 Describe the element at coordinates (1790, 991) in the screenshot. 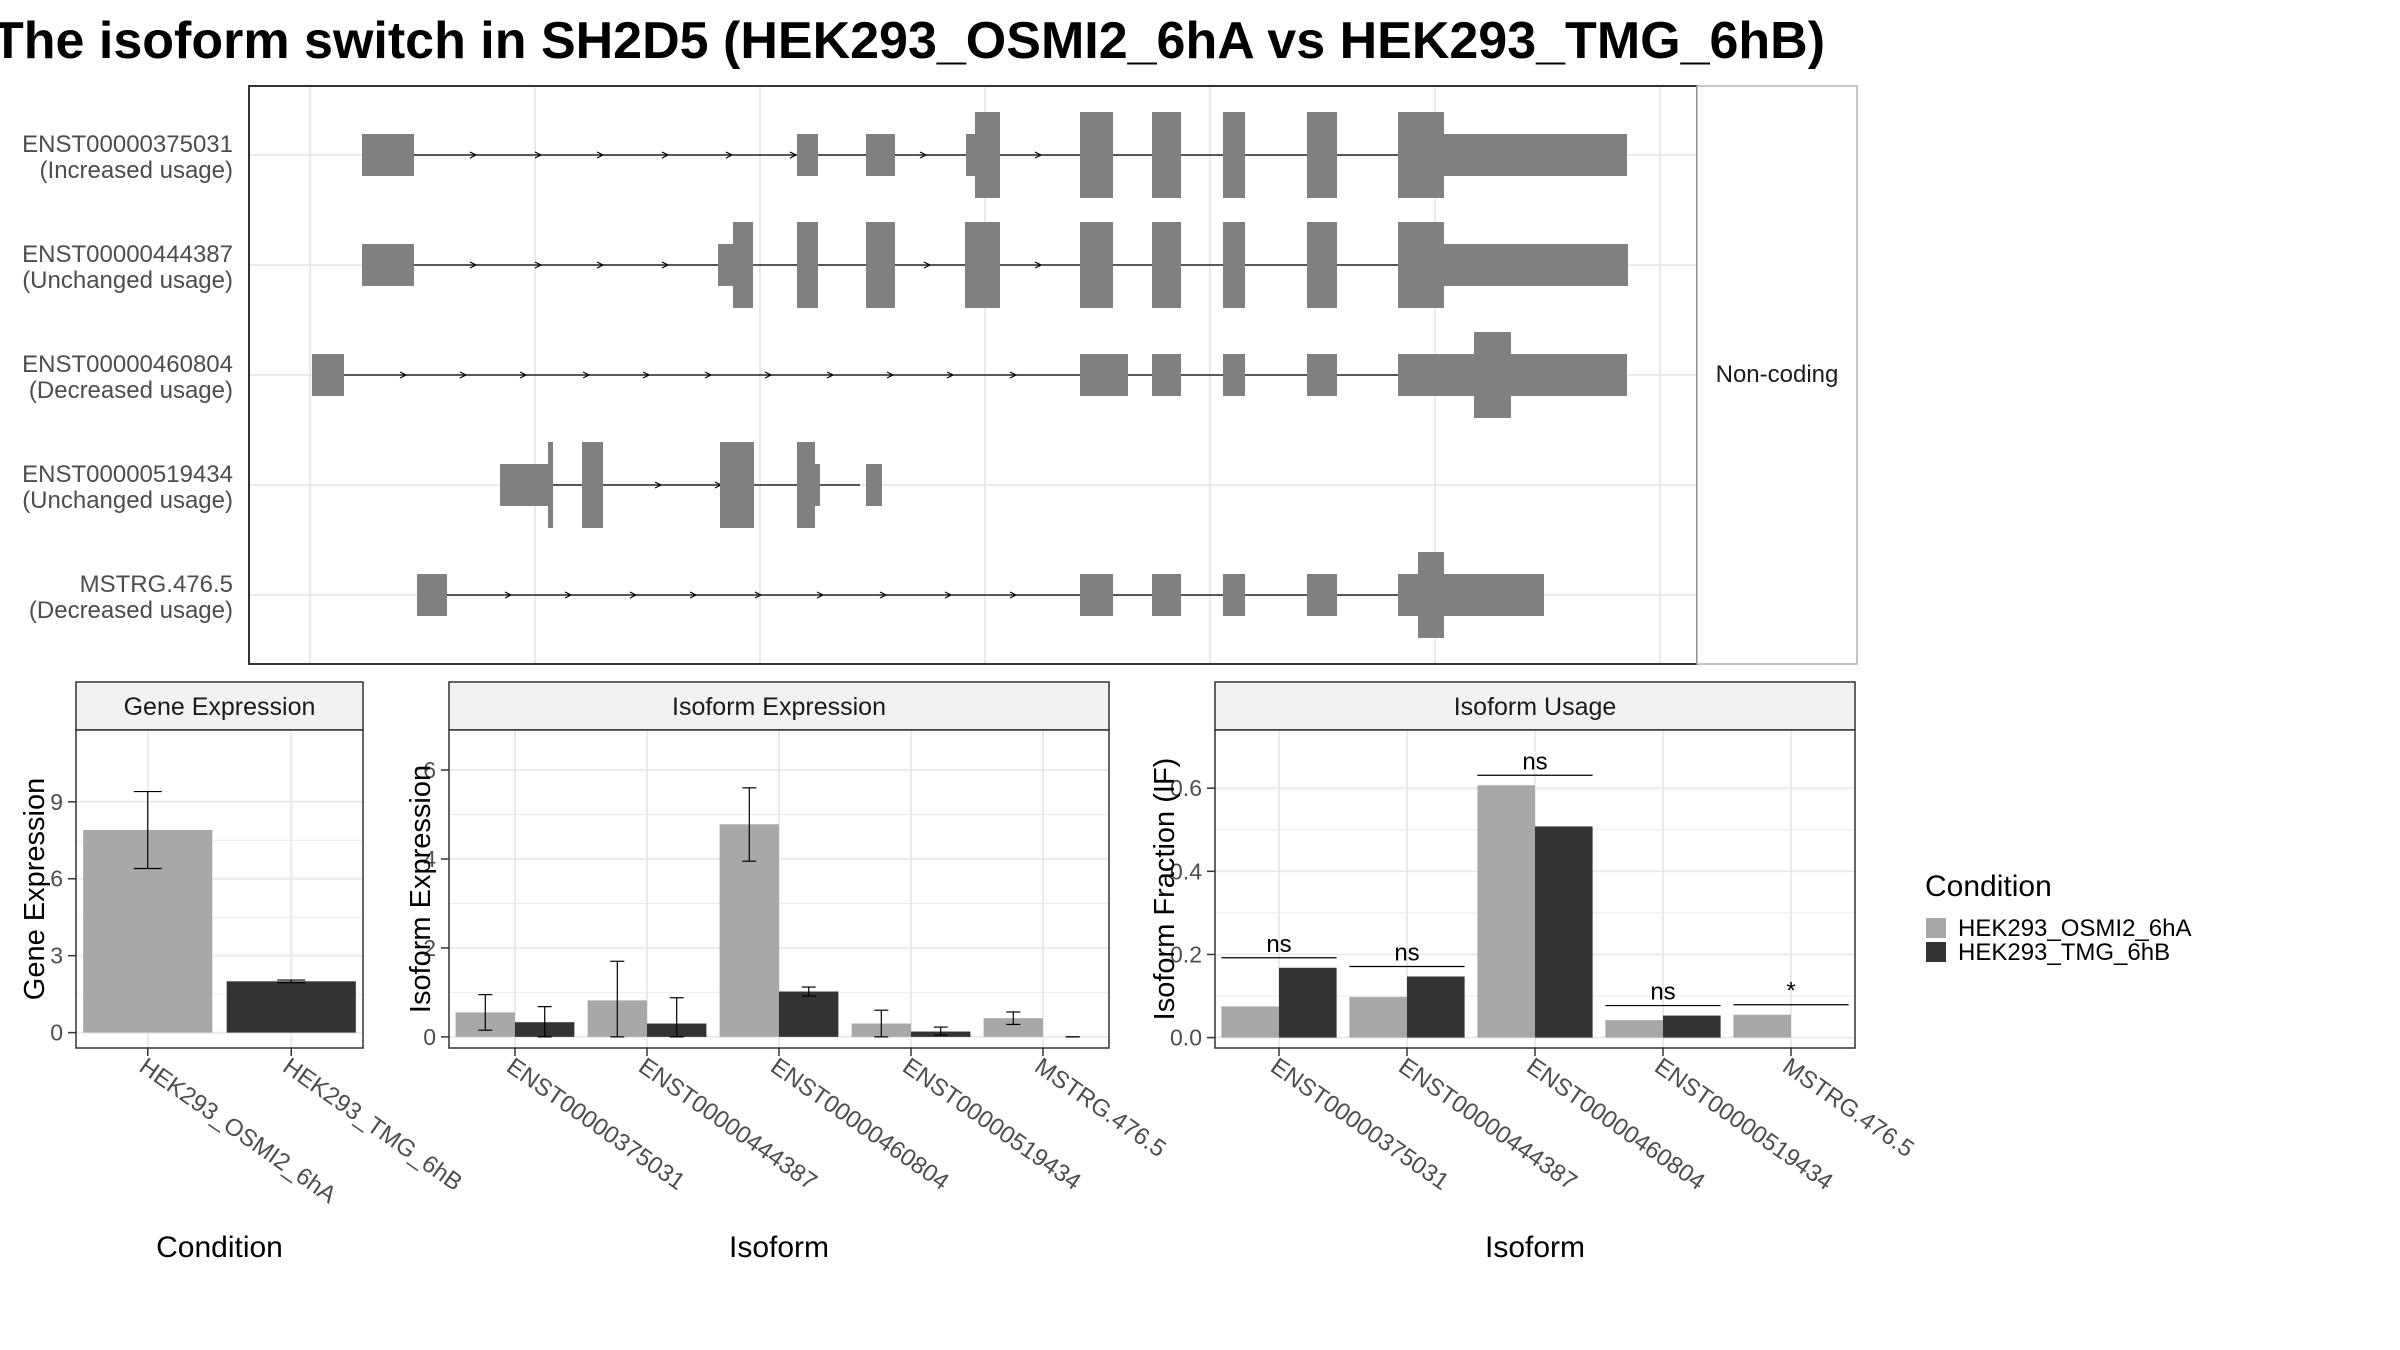

I see `significance-label: *` at that location.